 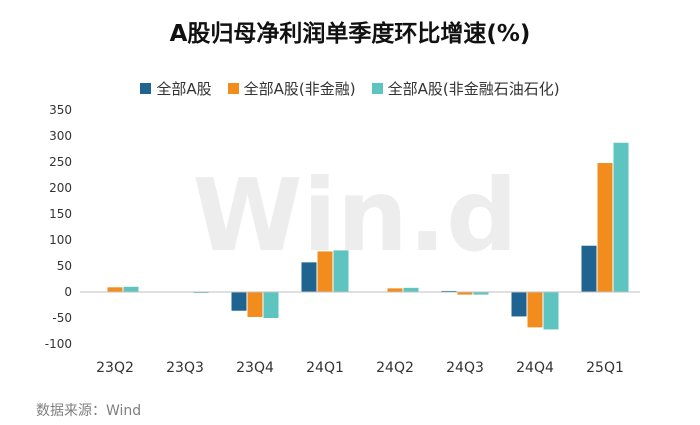 I want to click on y-tick-label: 100, so click(x=60, y=240).